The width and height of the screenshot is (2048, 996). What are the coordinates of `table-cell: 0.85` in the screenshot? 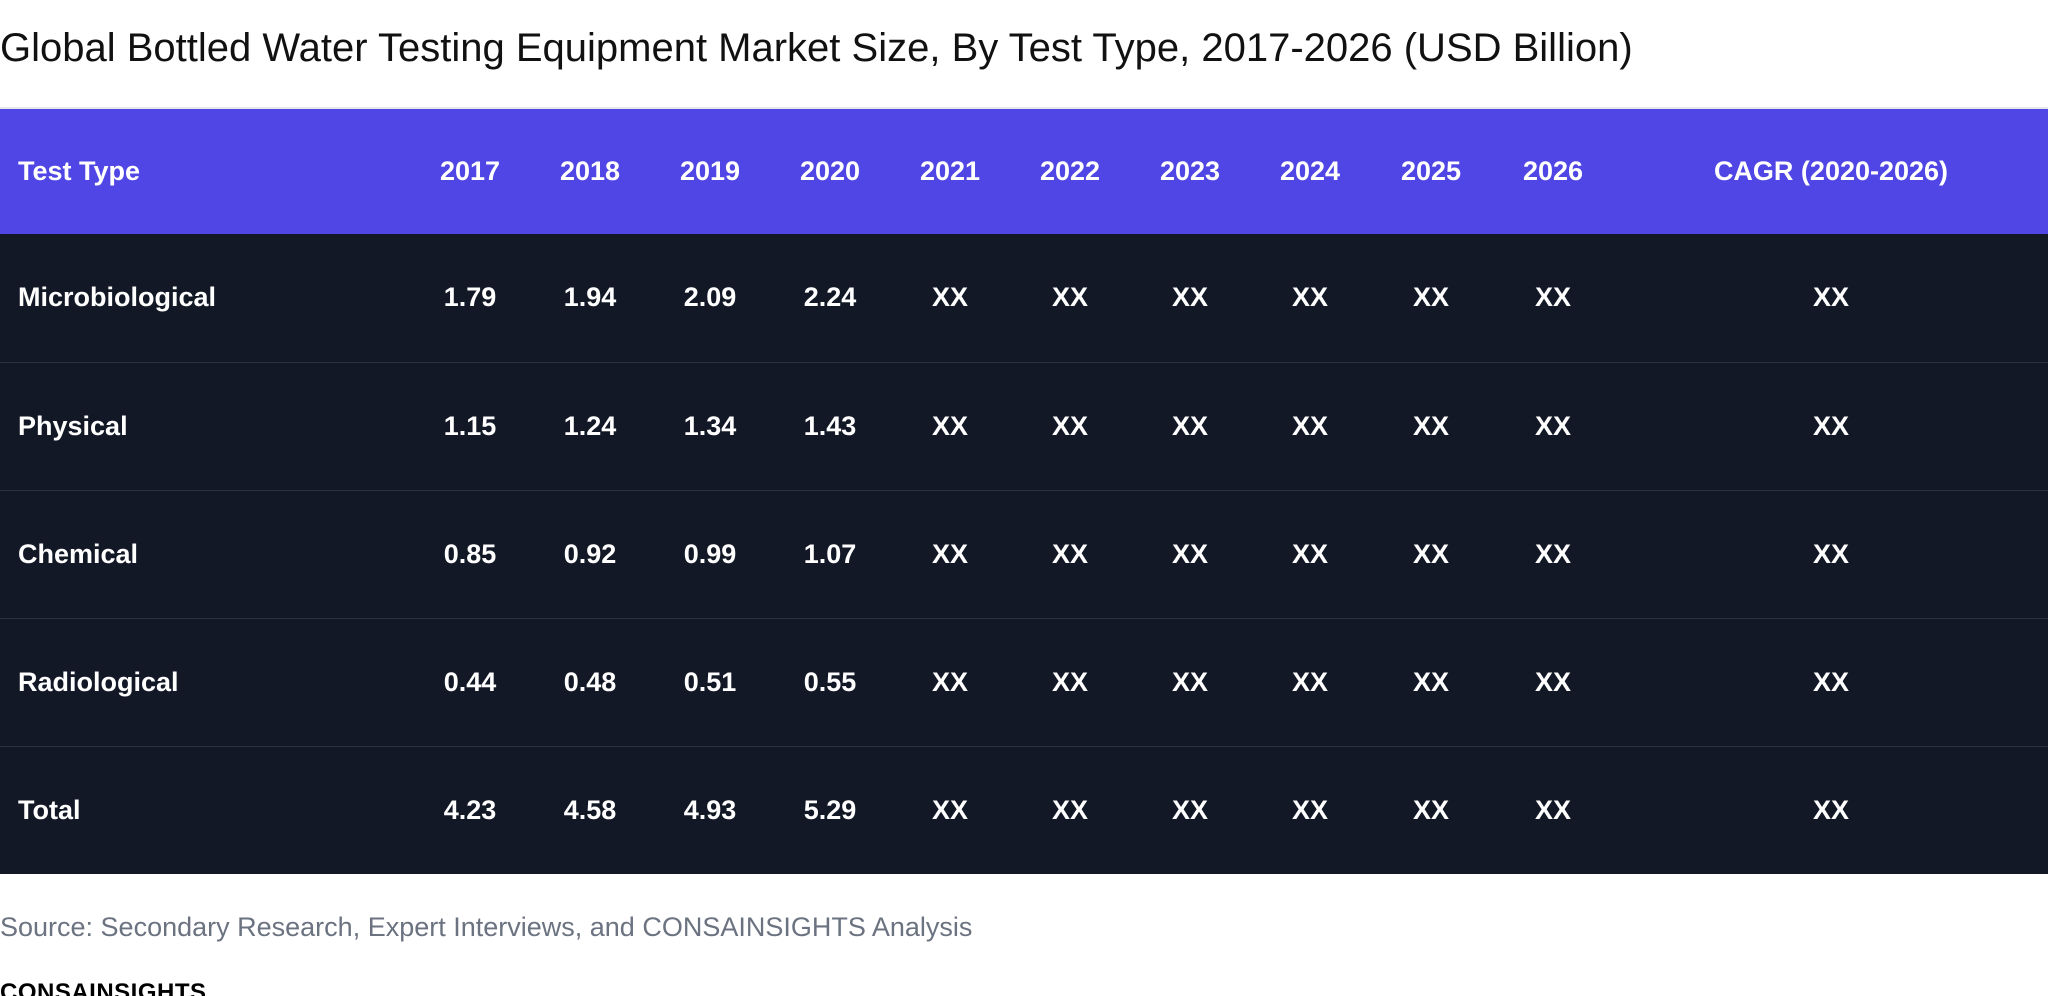 It's located at (470, 553).